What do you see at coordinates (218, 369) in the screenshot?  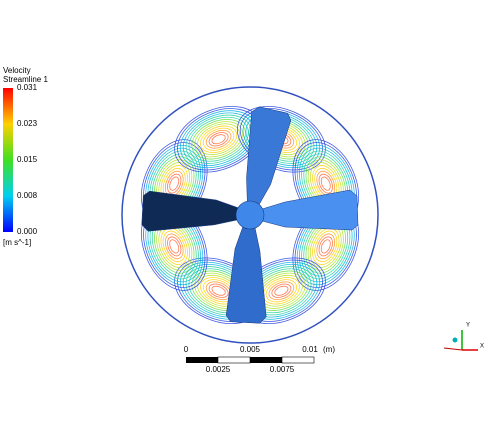 I see `scale-label: 0.0025` at bounding box center [218, 369].